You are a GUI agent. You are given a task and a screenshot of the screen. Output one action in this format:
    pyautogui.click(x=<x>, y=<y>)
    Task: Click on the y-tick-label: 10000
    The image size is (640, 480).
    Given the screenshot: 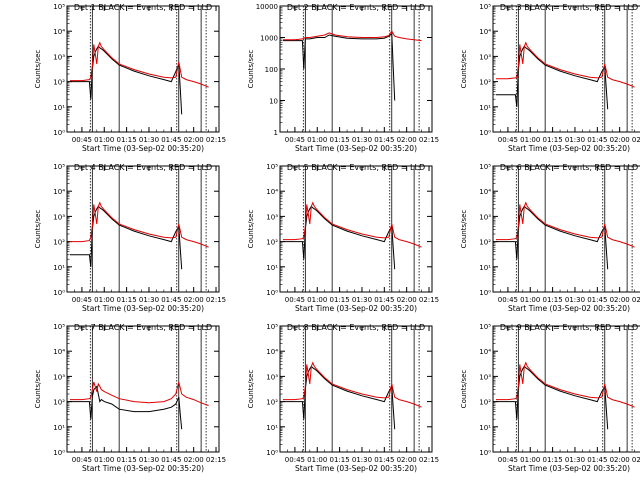 What is the action you would take?
    pyautogui.click(x=267, y=7)
    